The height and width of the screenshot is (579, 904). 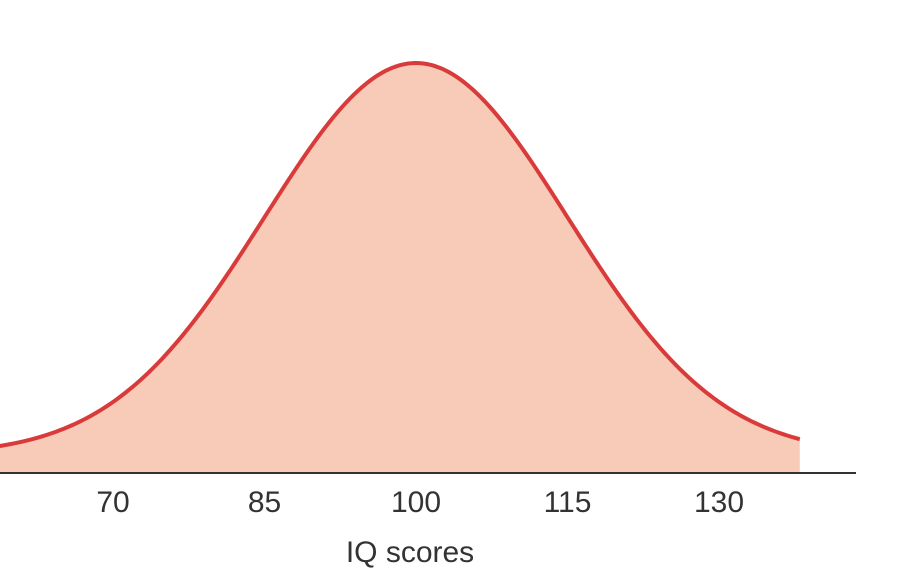 What do you see at coordinates (264, 502) in the screenshot?
I see `x-tick-label-85: 85` at bounding box center [264, 502].